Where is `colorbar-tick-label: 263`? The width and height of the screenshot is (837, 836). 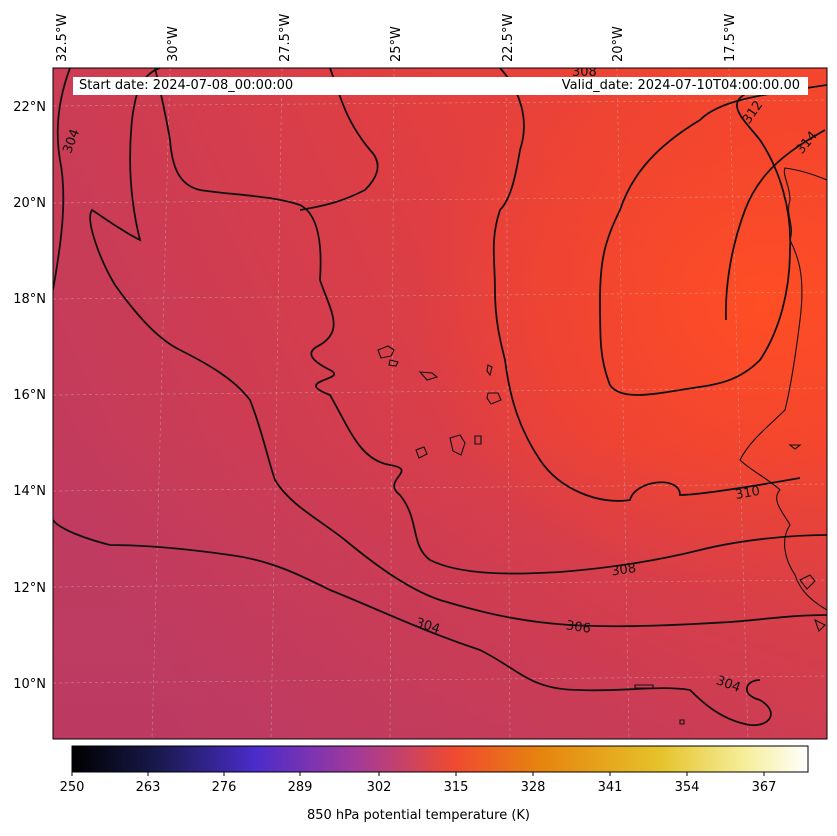
colorbar-tick-label: 263 is located at coordinates (148, 787).